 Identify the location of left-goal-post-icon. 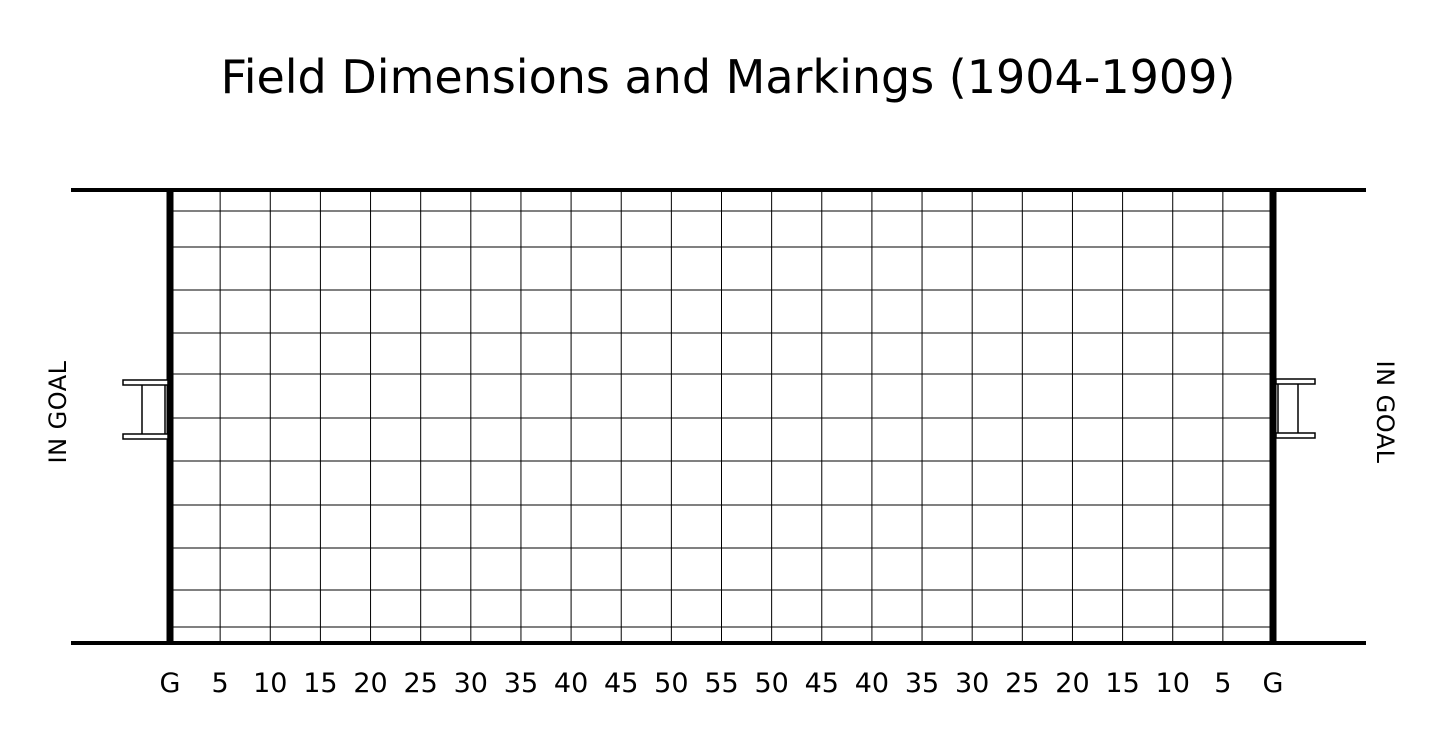
(145, 409).